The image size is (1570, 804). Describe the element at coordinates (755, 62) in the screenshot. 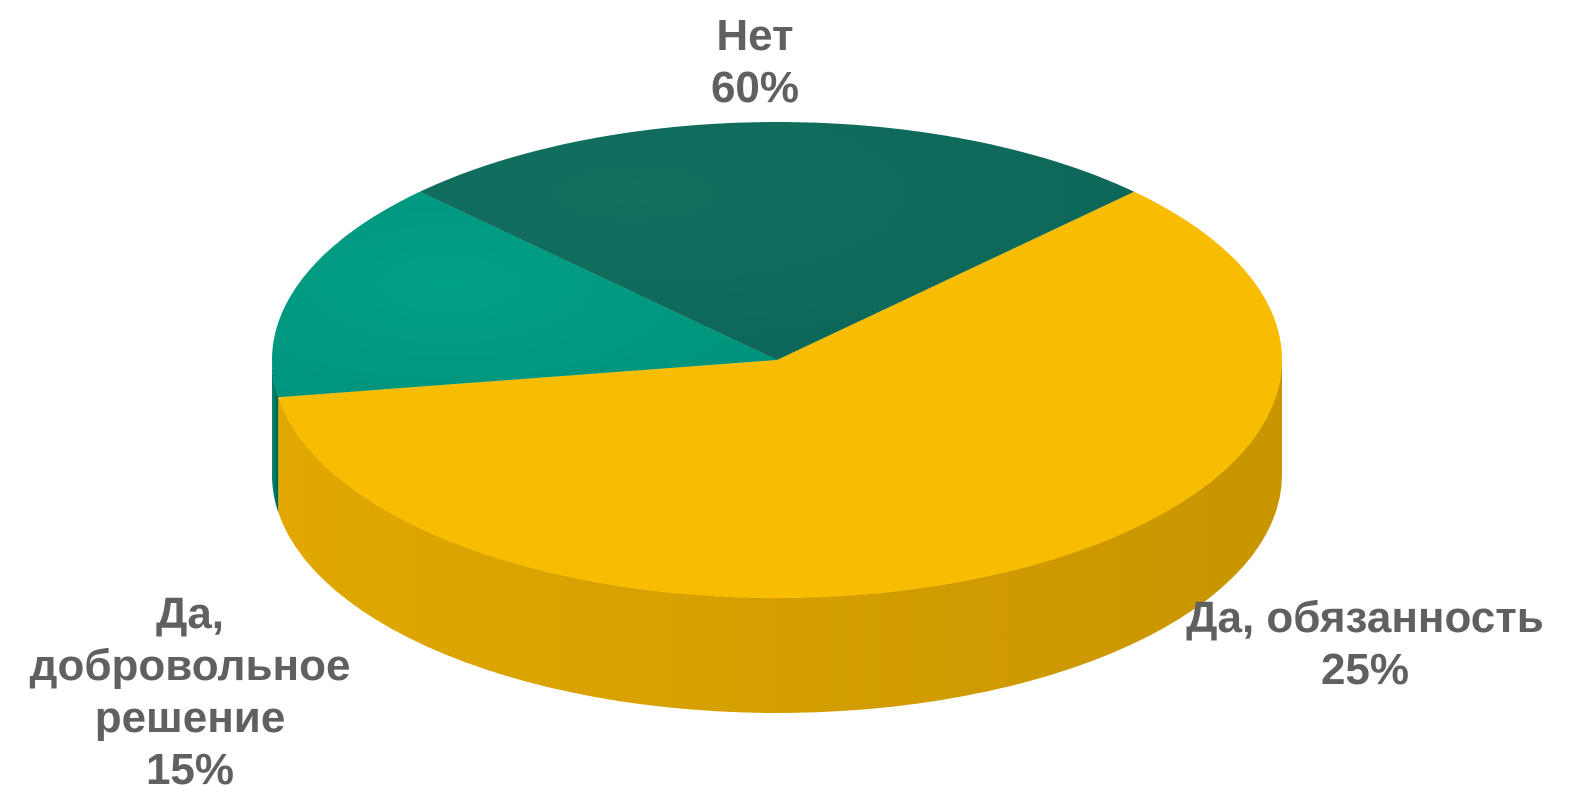

I see `slice-label-net: Нет 60%` at that location.